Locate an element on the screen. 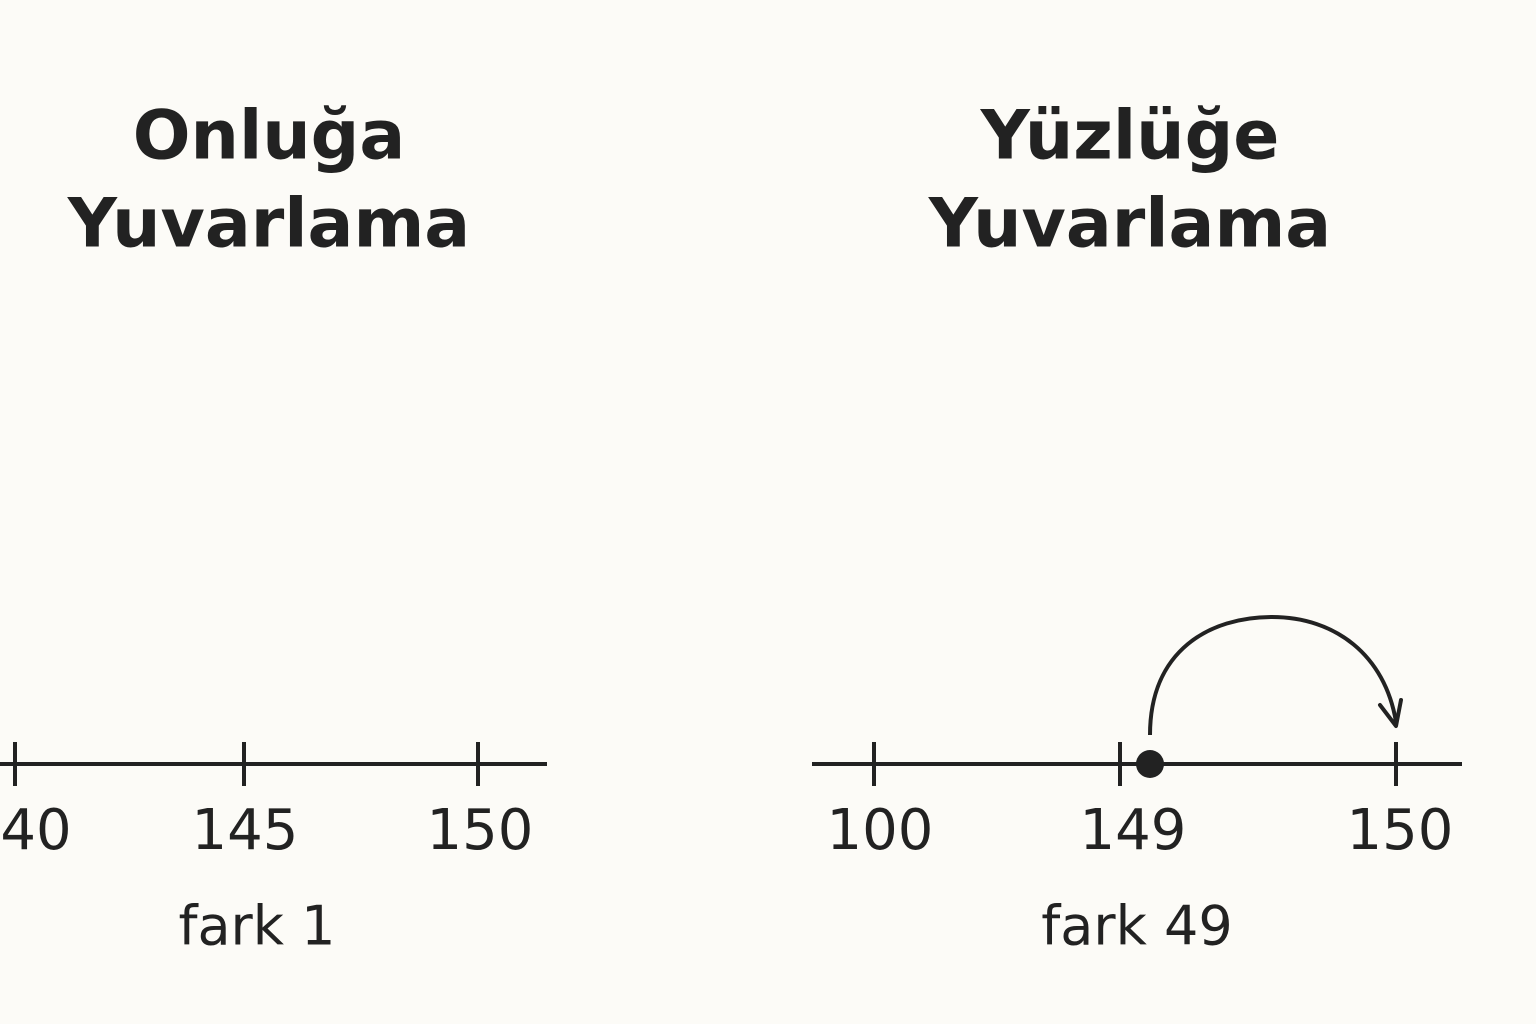 Image resolution: width=1536 pixels, height=1024 pixels. tick-label: 40 is located at coordinates (35, 830).